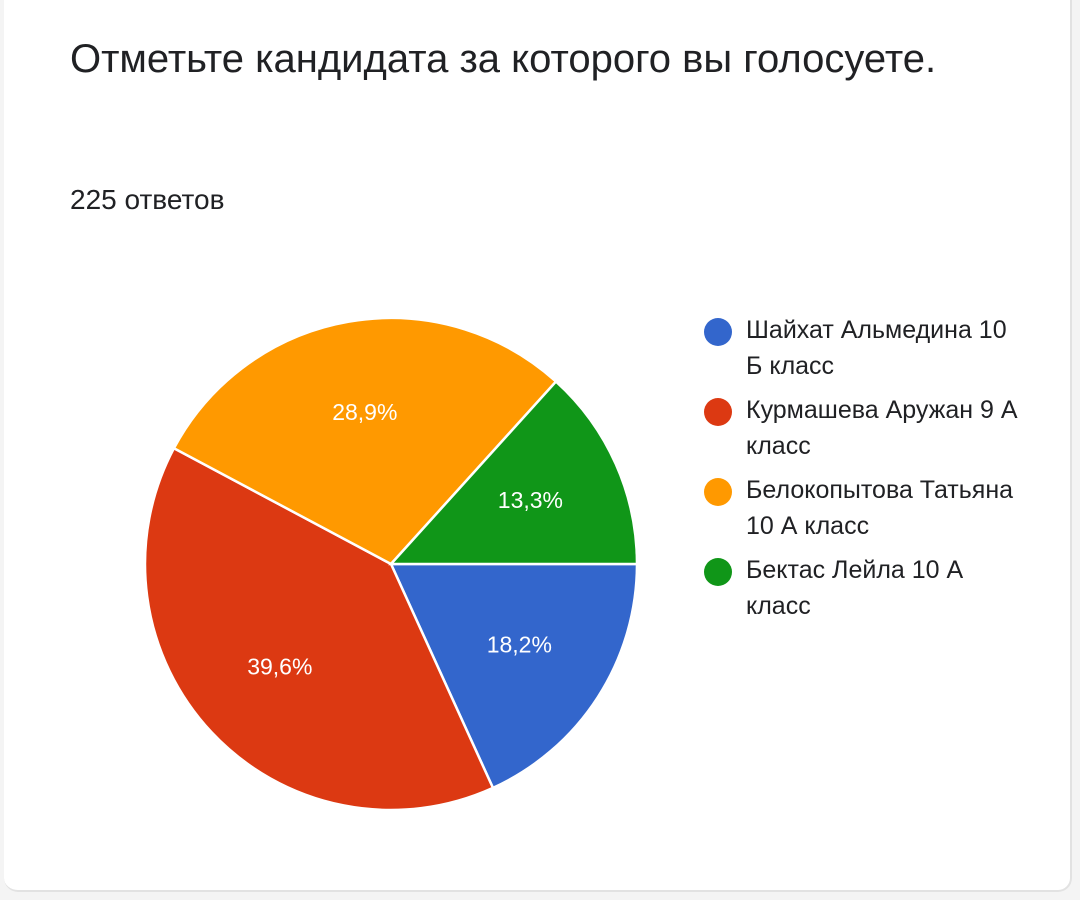 The width and height of the screenshot is (1080, 900). I want to click on legend-label: Белокопытова Татьяна 10 А класс, so click(880, 508).